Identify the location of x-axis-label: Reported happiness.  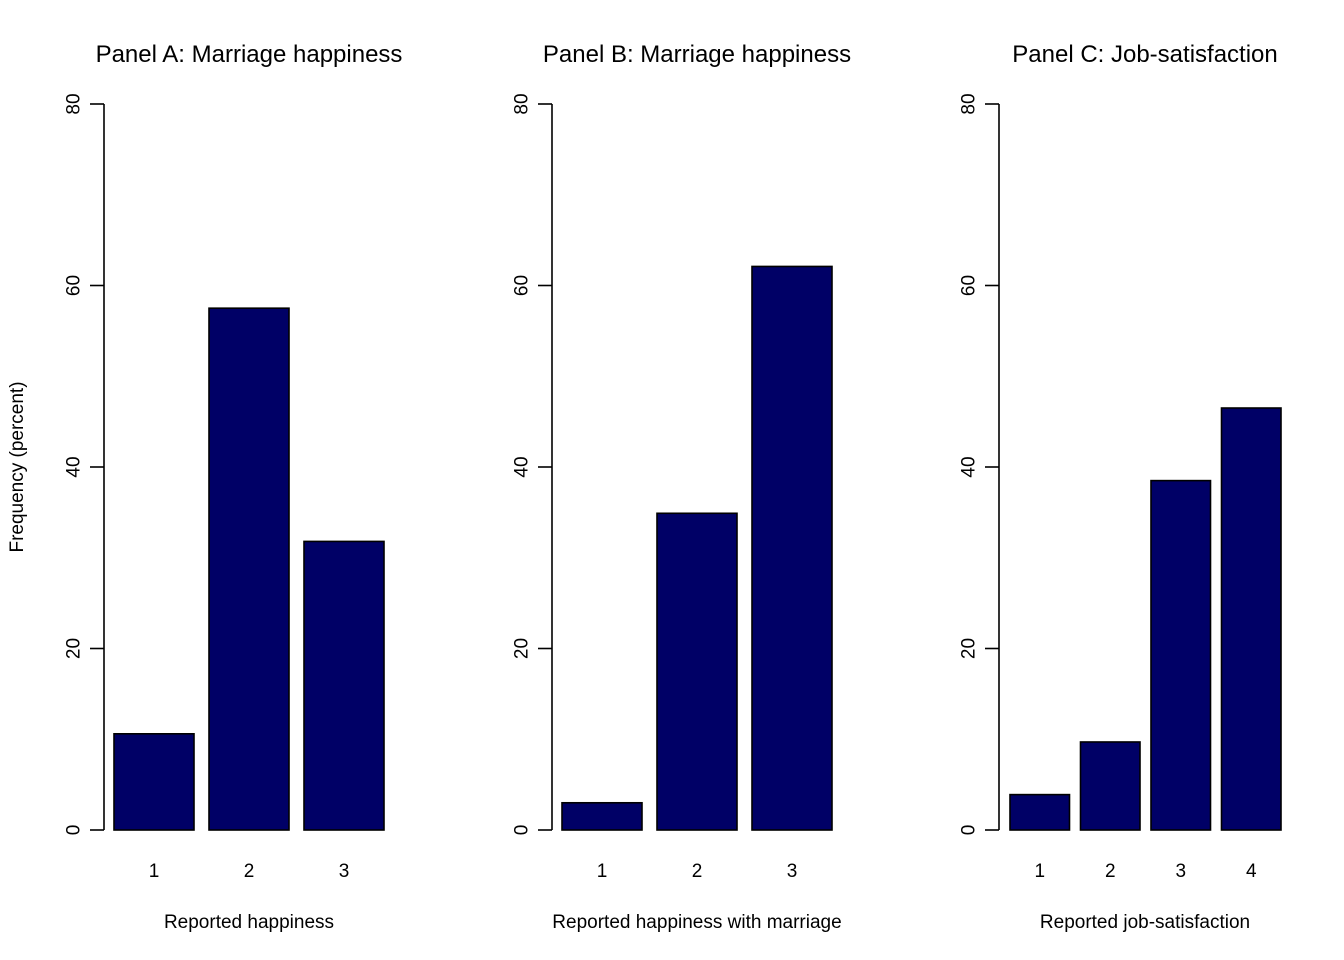
(249, 922).